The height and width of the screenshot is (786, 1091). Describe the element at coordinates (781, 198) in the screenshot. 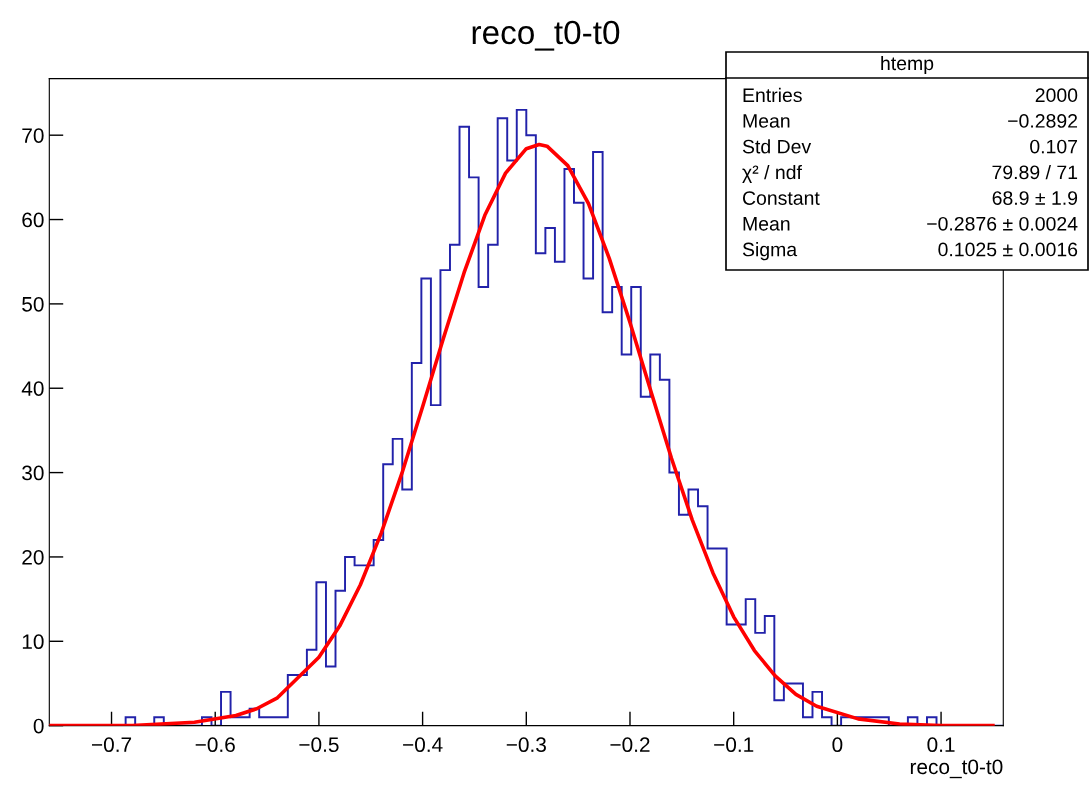

I see `annotation: Constant` at that location.